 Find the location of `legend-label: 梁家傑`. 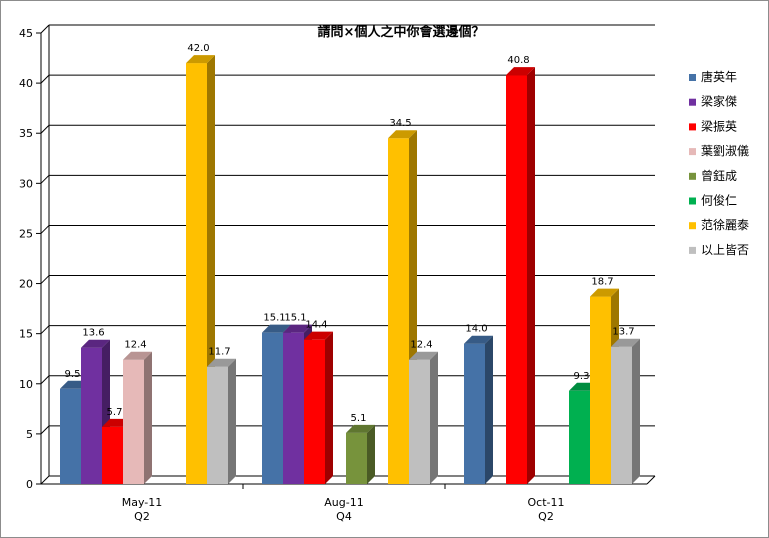

legend-label: 梁家傑 is located at coordinates (719, 101).